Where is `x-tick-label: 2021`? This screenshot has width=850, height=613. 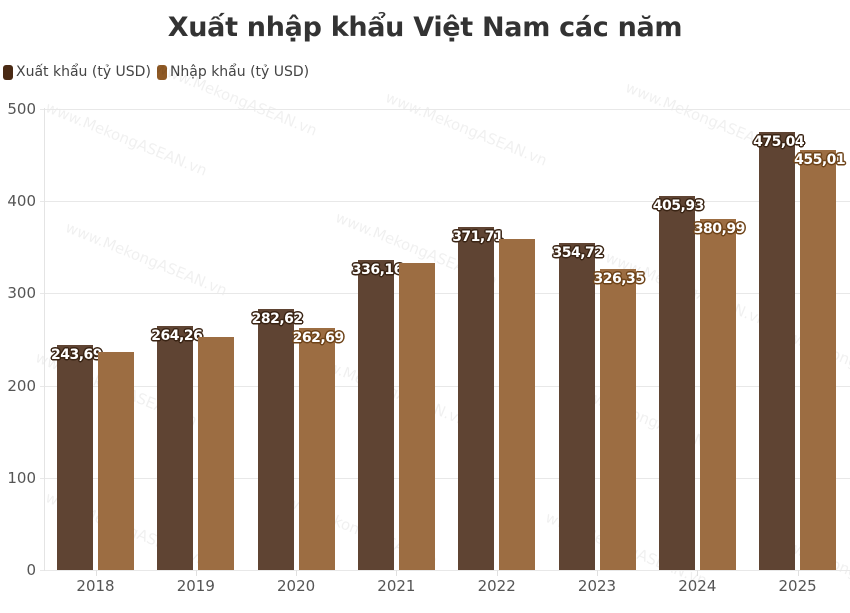 x-tick-label: 2021 is located at coordinates (396, 586).